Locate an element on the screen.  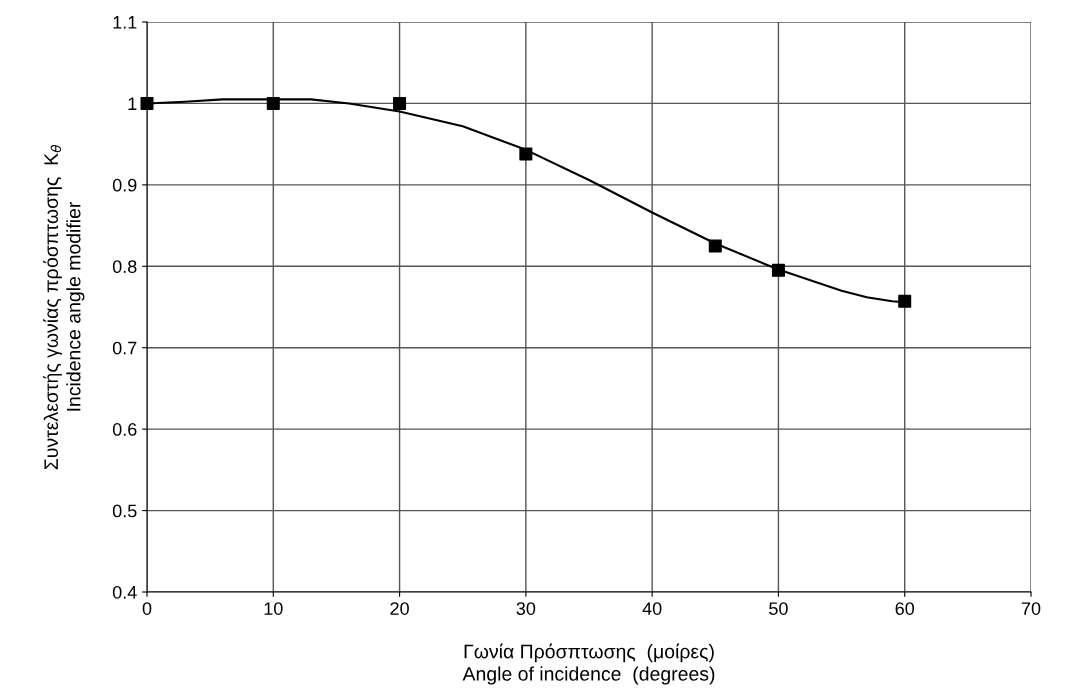
text: Συντελεστής γωνίας πρόσπτωσης K$_{θ}$ Incidence angle modifier is located at coordinates (64, 307).